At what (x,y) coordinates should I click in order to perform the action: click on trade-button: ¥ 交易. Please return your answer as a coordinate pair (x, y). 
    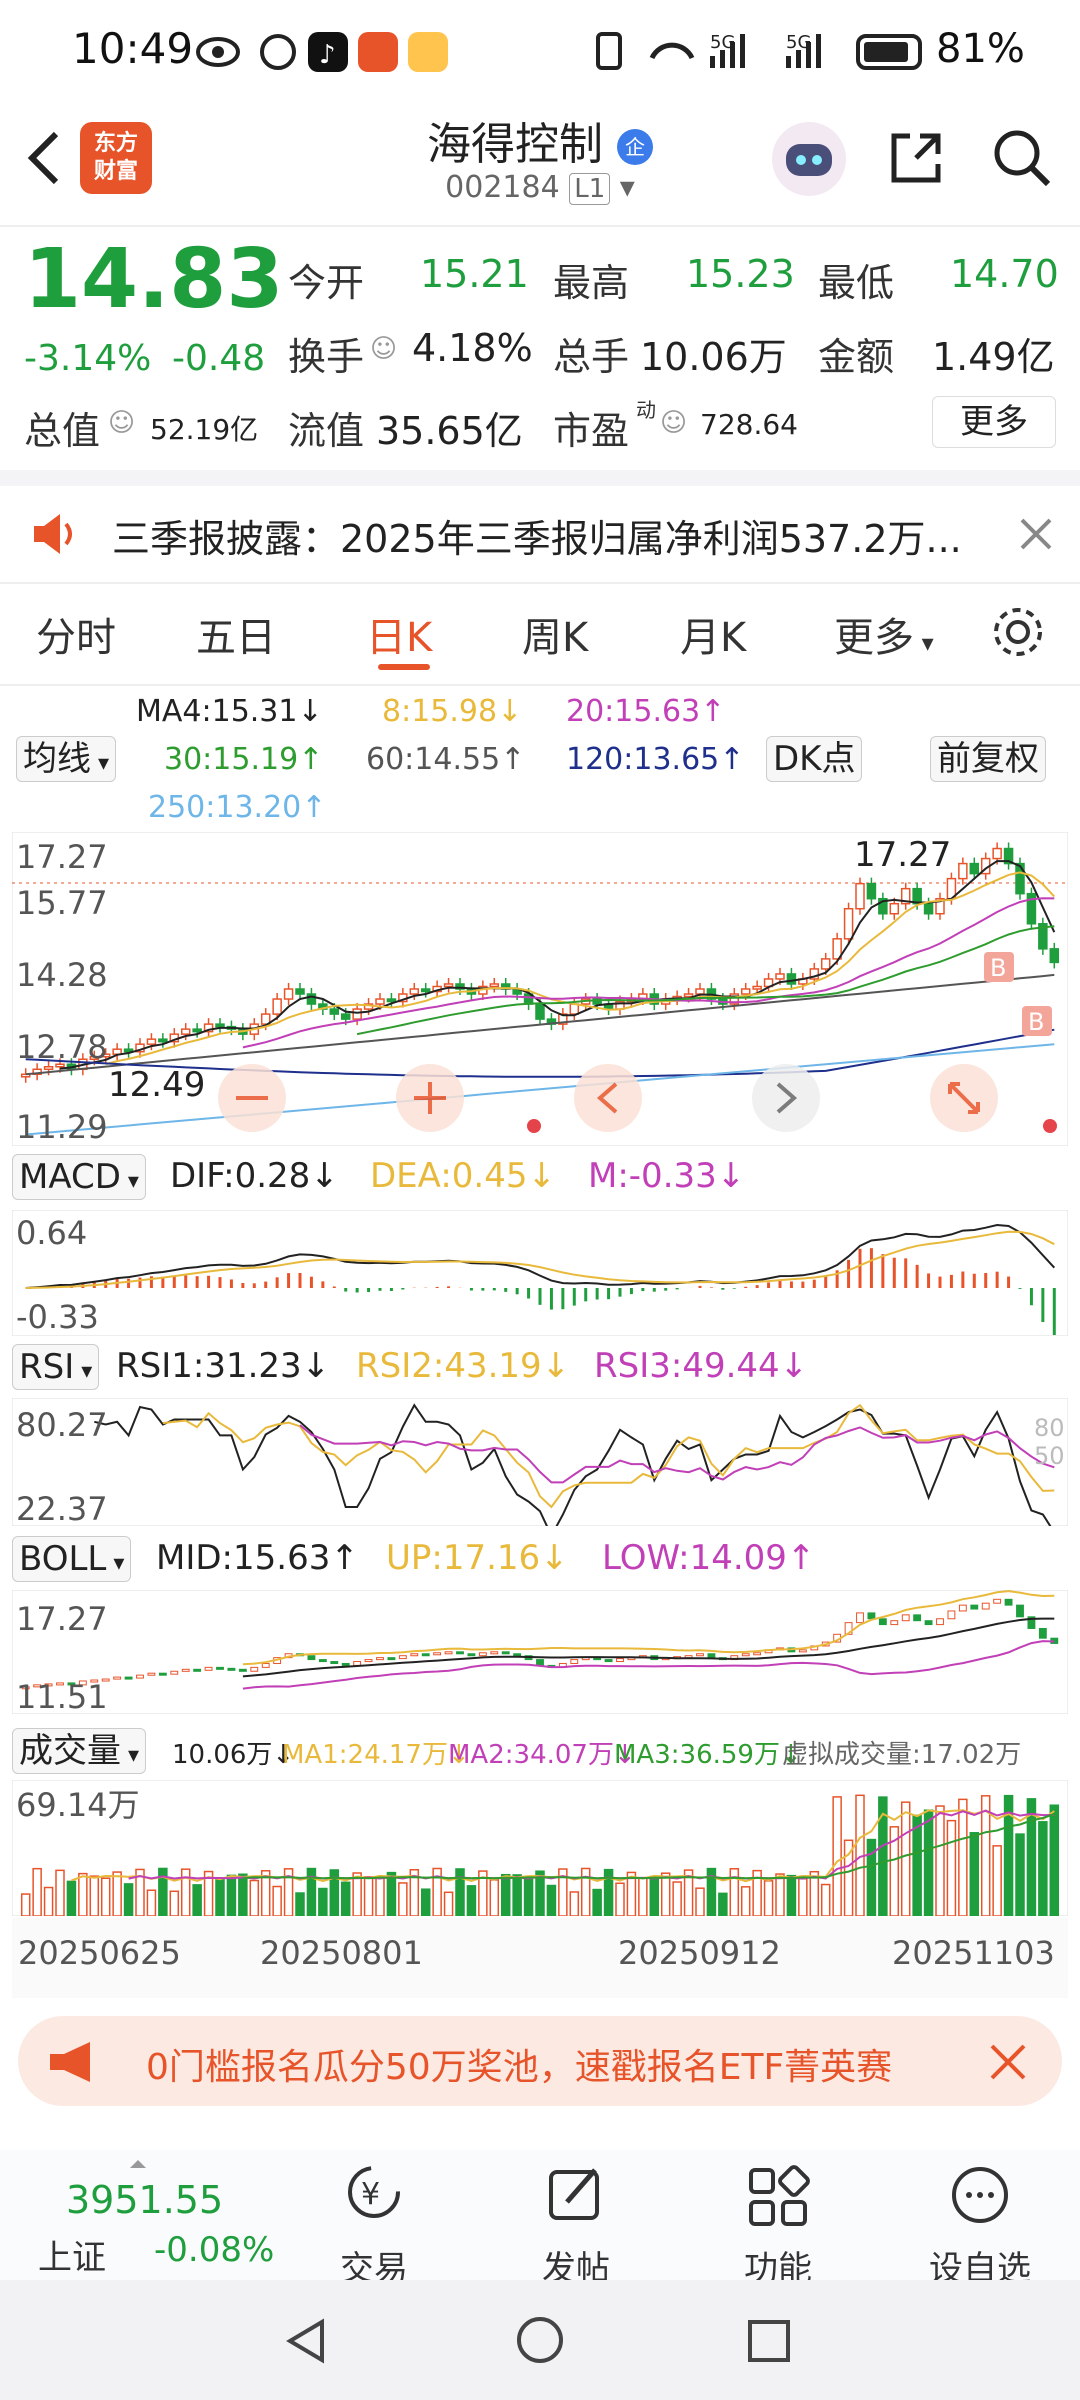
    Looking at the image, I should click on (374, 2220).